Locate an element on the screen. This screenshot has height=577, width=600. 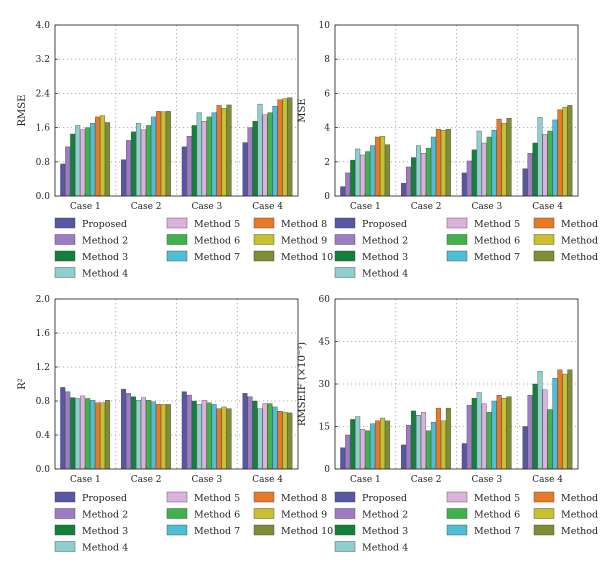
y-axis-label: RMSE is located at coordinates (22, 111).